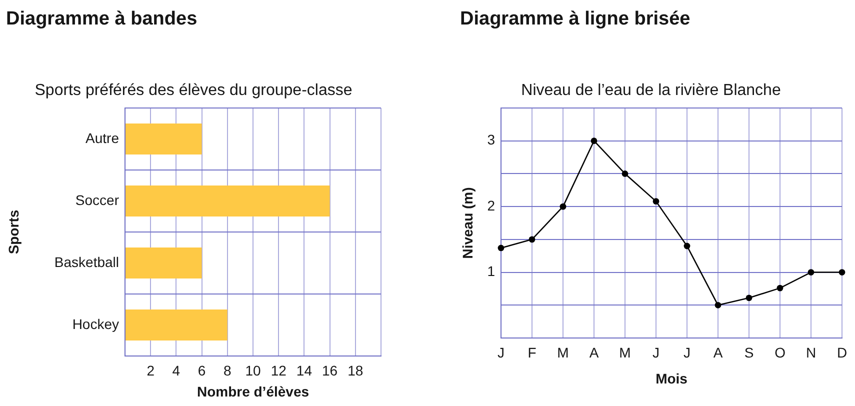 The height and width of the screenshot is (406, 855). Describe the element at coordinates (202, 370) in the screenshot. I see `x-tick-label: 6` at that location.